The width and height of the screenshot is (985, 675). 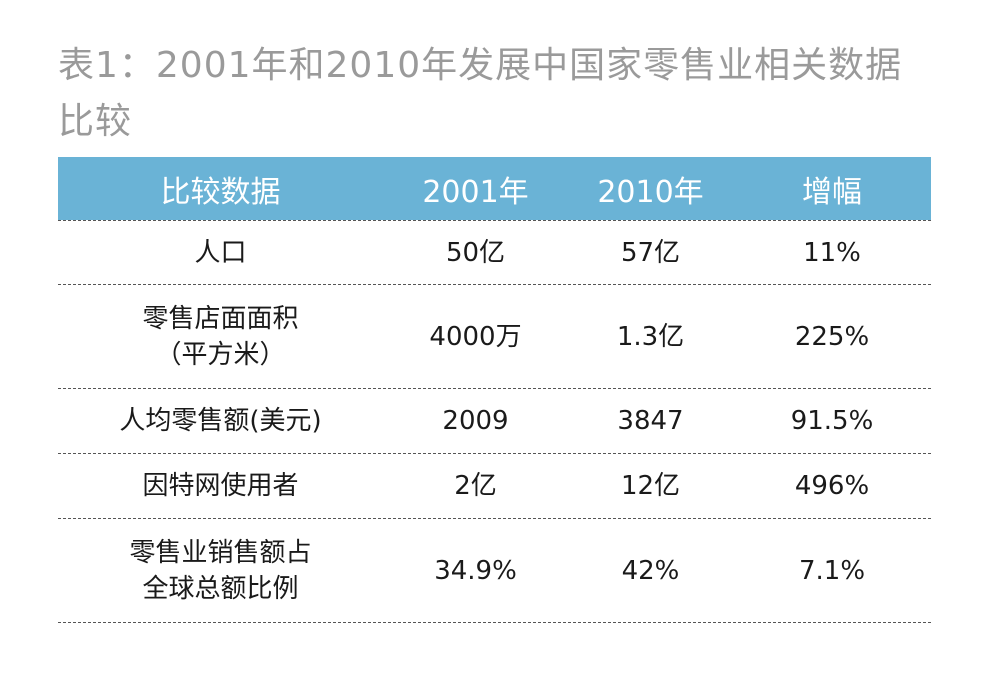 I want to click on header-compare-data: 比较数据, so click(x=220, y=192).